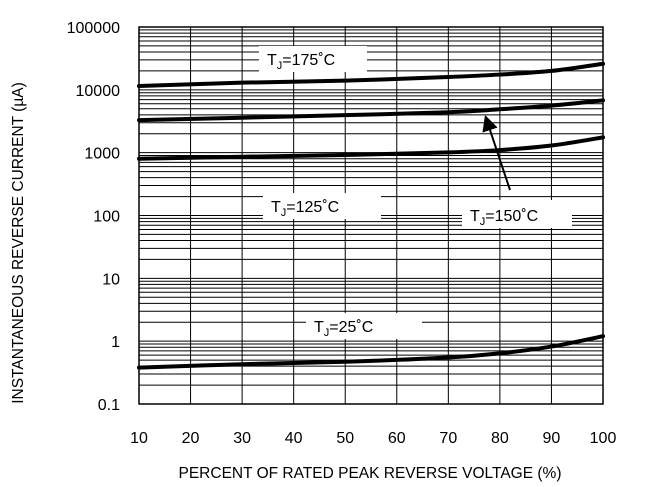 Image resolution: width=650 pixels, height=487 pixels. Describe the element at coordinates (242, 438) in the screenshot. I see `x-tick-label: 30` at that location.